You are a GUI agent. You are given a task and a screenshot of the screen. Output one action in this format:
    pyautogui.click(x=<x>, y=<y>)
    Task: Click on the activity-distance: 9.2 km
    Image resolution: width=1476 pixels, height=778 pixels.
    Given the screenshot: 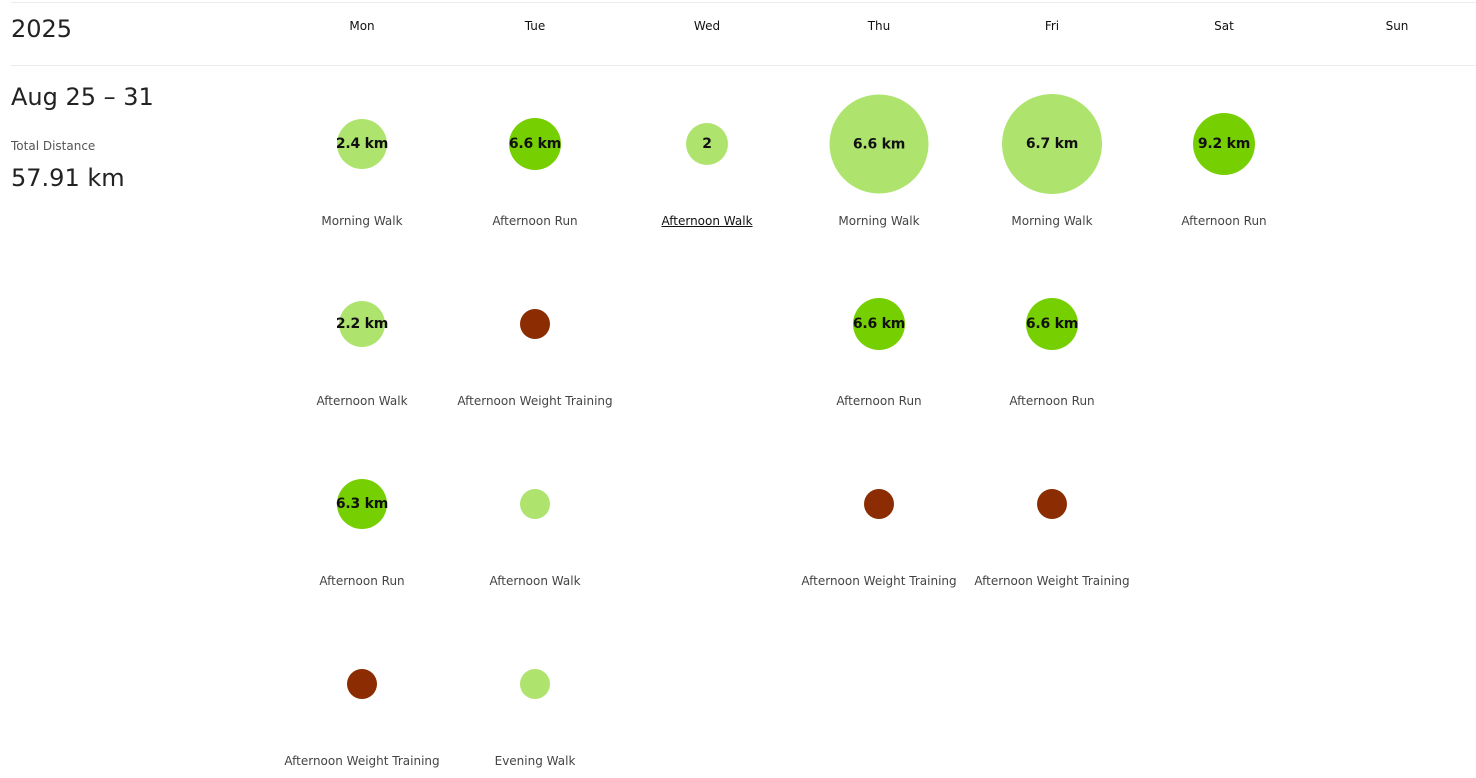 What is the action you would take?
    pyautogui.click(x=1224, y=144)
    